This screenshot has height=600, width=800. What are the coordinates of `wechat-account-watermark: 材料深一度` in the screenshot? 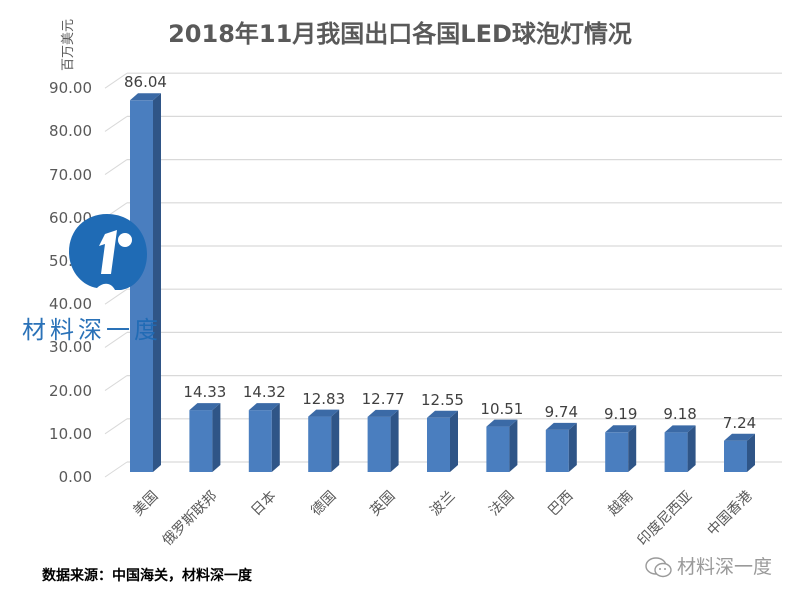 It's located at (708, 565).